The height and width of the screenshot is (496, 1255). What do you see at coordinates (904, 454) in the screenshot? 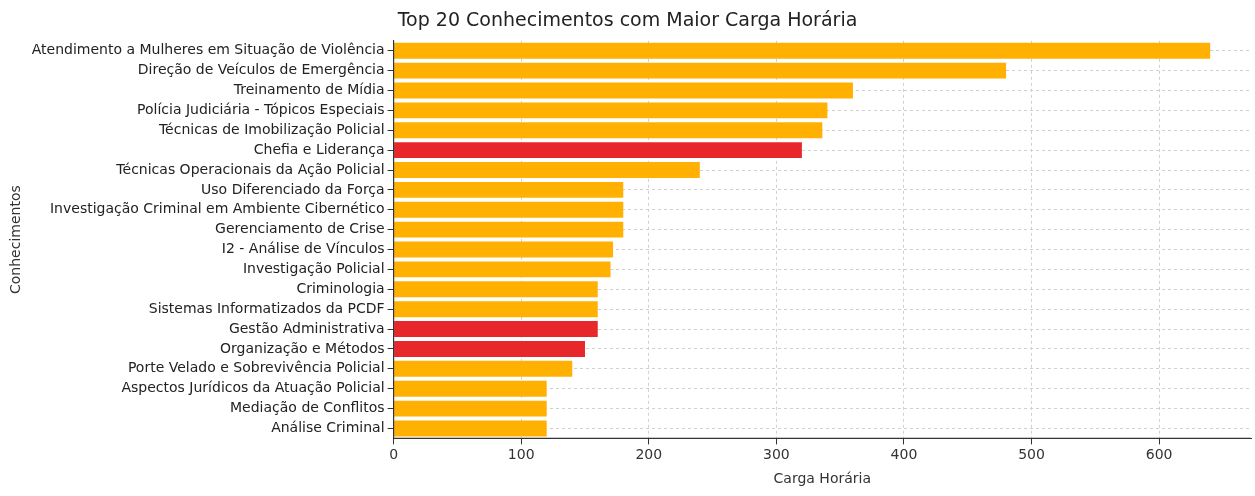
I see `x-tick-label: 400` at bounding box center [904, 454].